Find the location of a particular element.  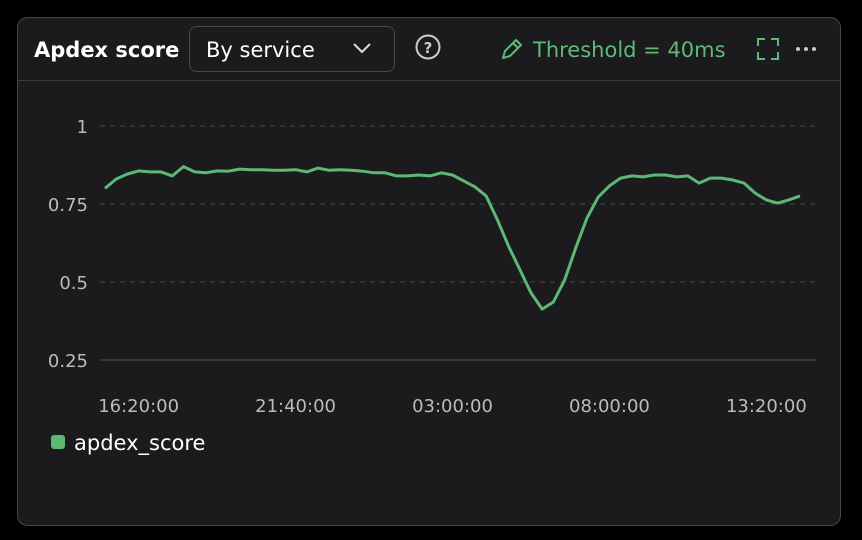

y-tick-label: 0.75 is located at coordinates (68, 205).